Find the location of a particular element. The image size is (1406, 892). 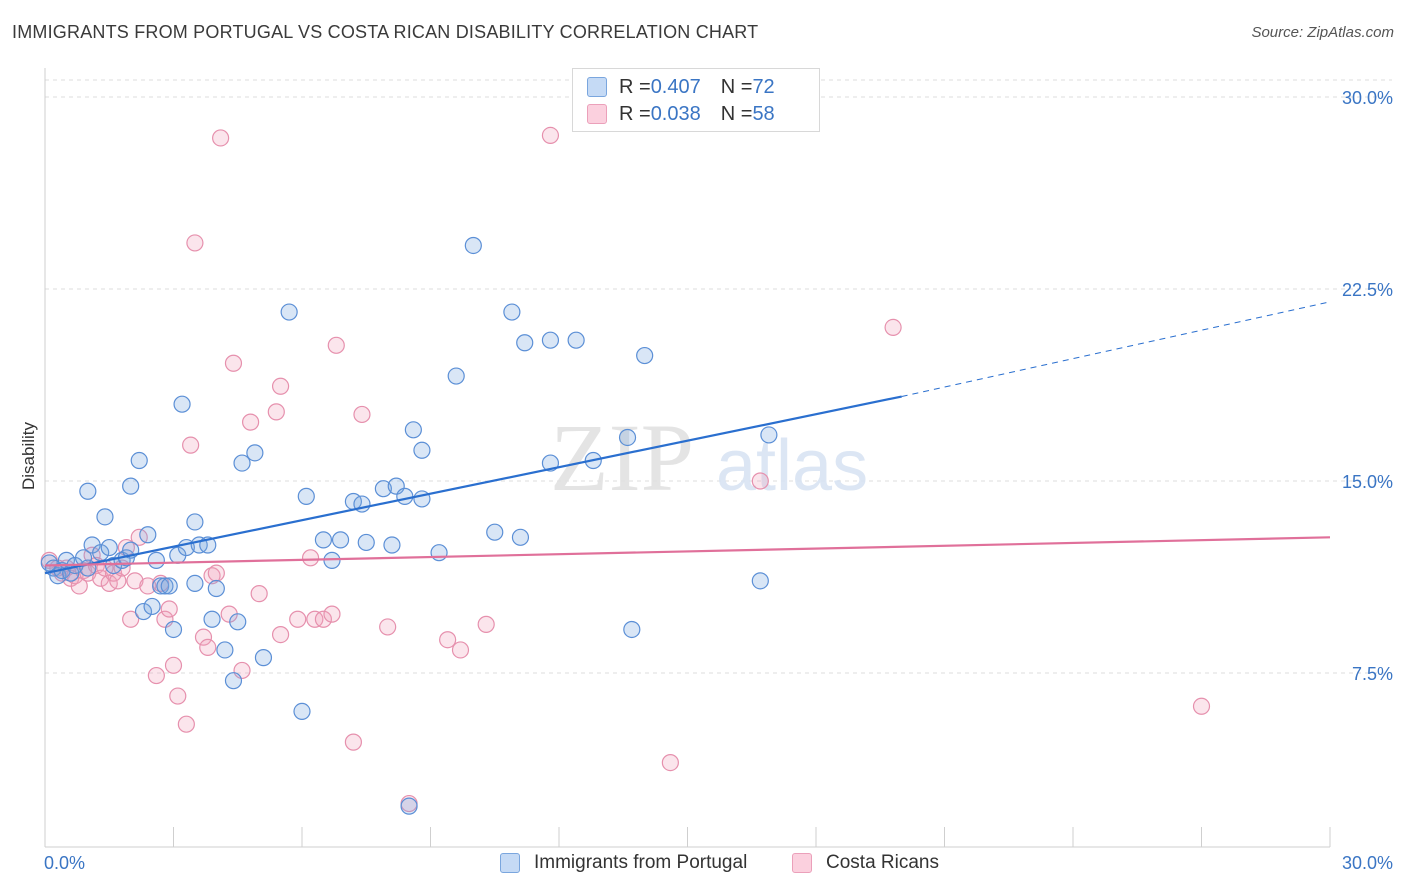

n-value: 72 is located at coordinates (763, 86).